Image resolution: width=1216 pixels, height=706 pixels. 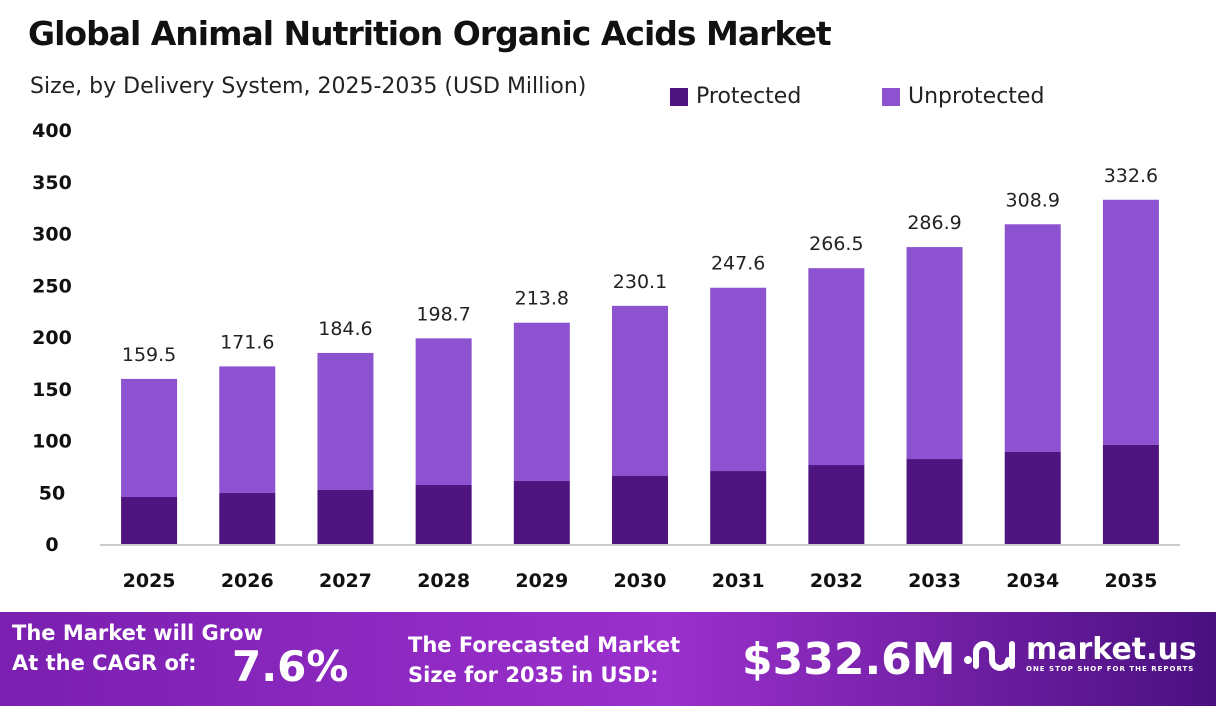 I want to click on total-label: 230.1, so click(x=640, y=282).